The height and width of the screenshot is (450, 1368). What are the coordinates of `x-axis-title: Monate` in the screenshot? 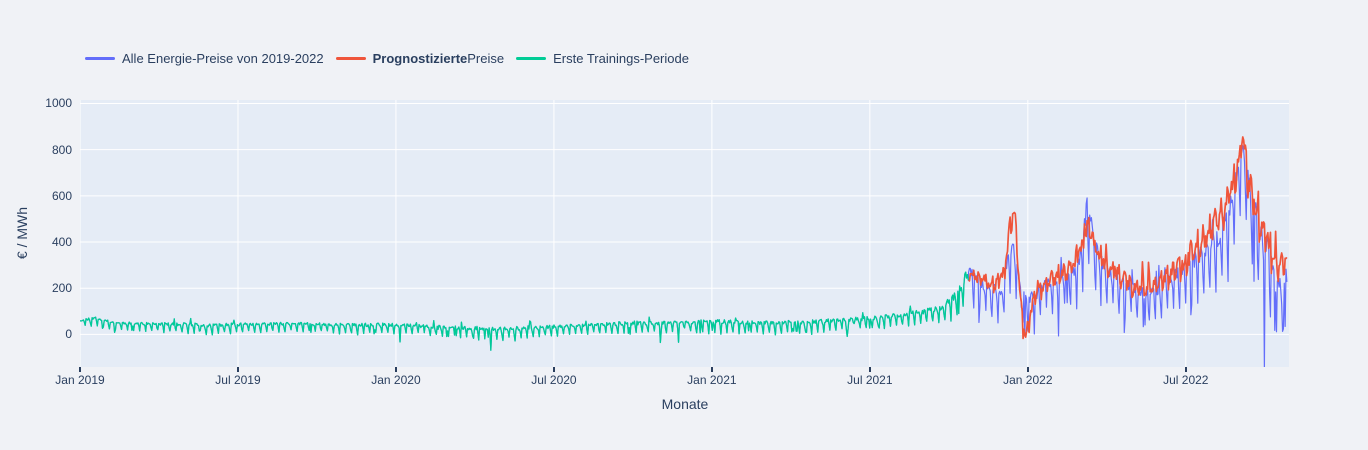 It's located at (685, 404).